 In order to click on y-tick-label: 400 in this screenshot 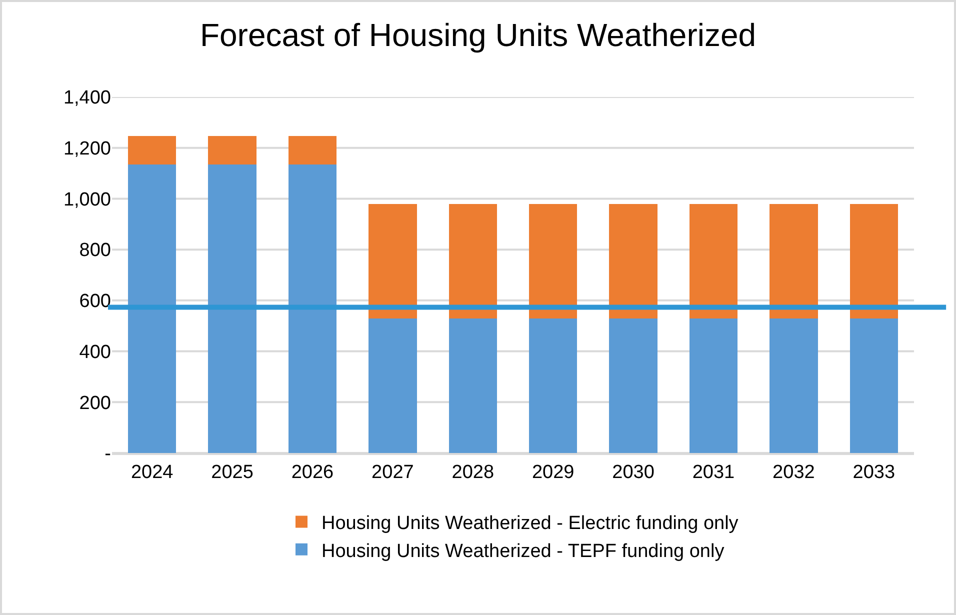, I will do `click(95, 352)`.